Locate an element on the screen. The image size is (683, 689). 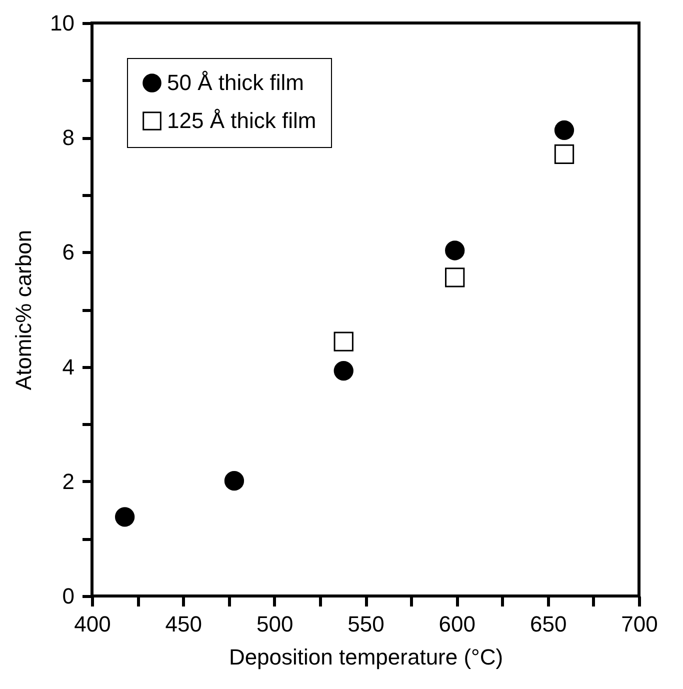
x-tick-label: 550 is located at coordinates (366, 624).